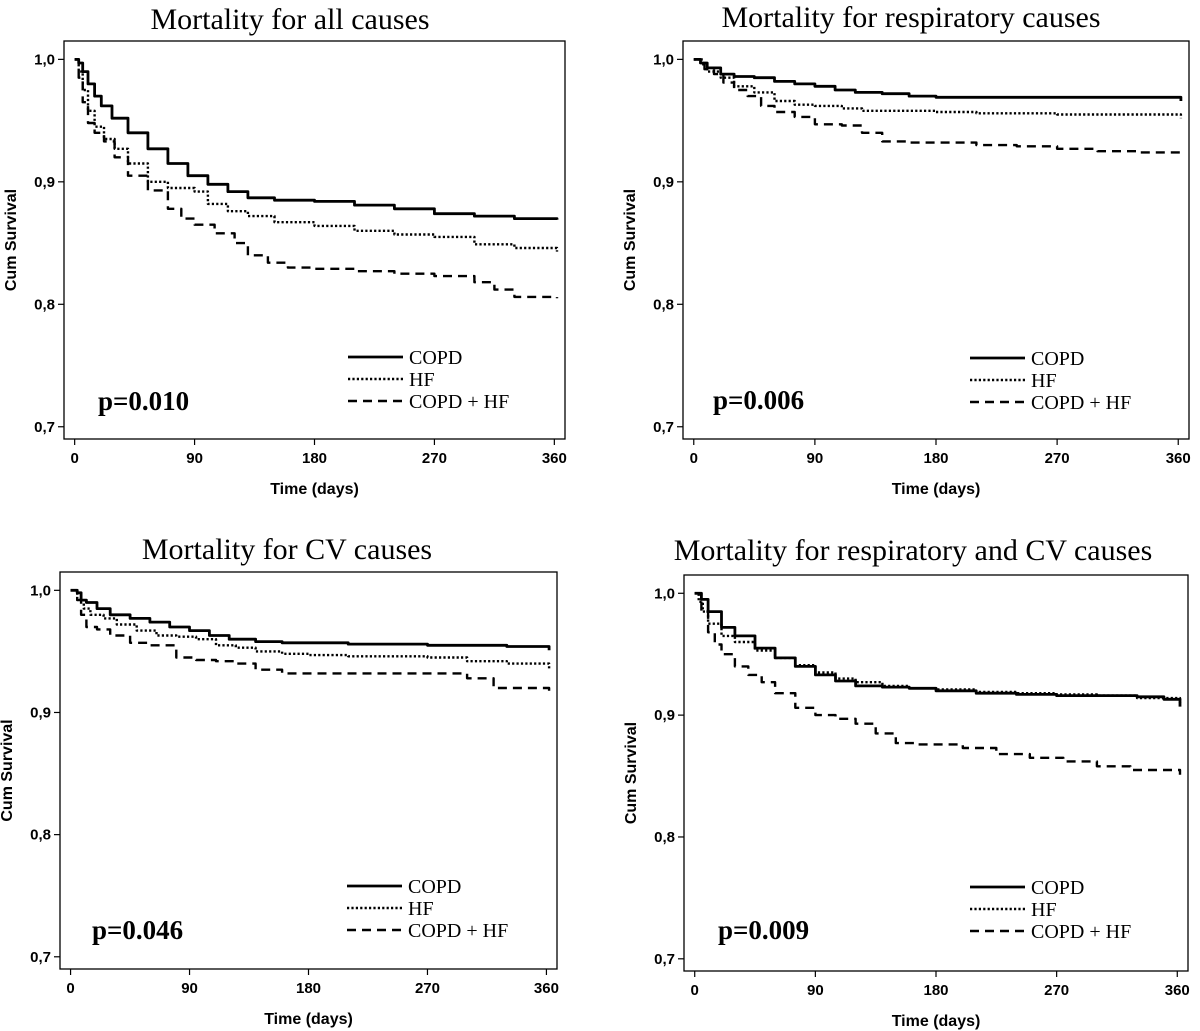 This screenshot has height=1031, width=1200. Describe the element at coordinates (913, 550) in the screenshot. I see `chart-title: Mortality for respiratory and CV causes` at that location.